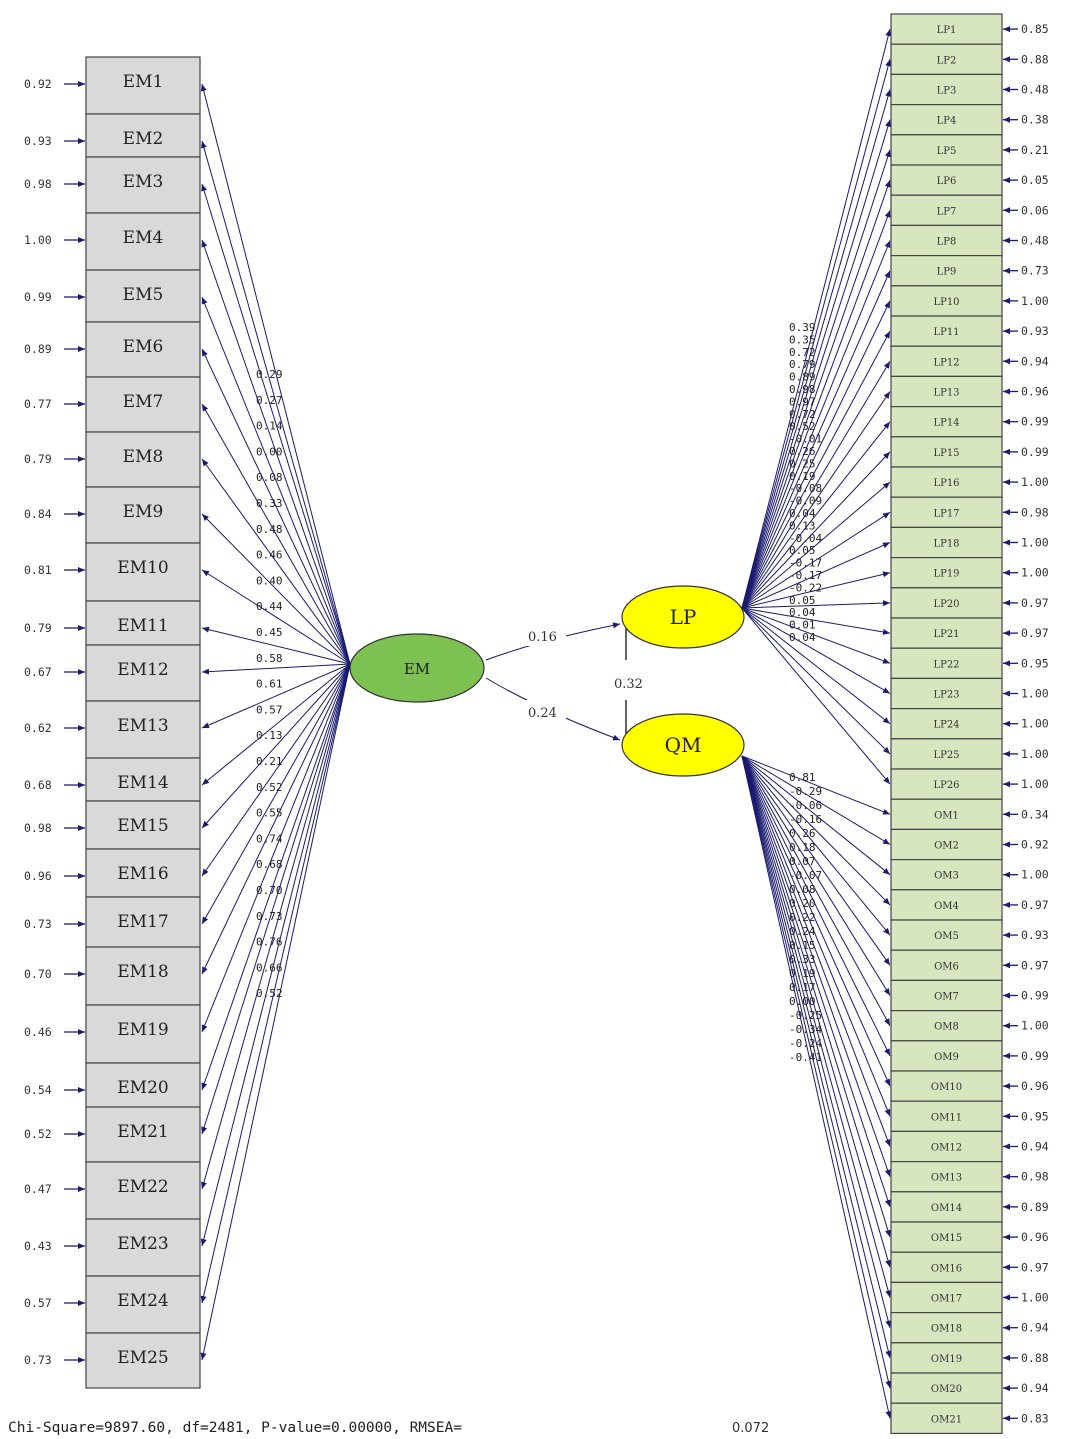  Describe the element at coordinates (1035, 422) in the screenshot. I see `error-variance: 0.99` at that location.